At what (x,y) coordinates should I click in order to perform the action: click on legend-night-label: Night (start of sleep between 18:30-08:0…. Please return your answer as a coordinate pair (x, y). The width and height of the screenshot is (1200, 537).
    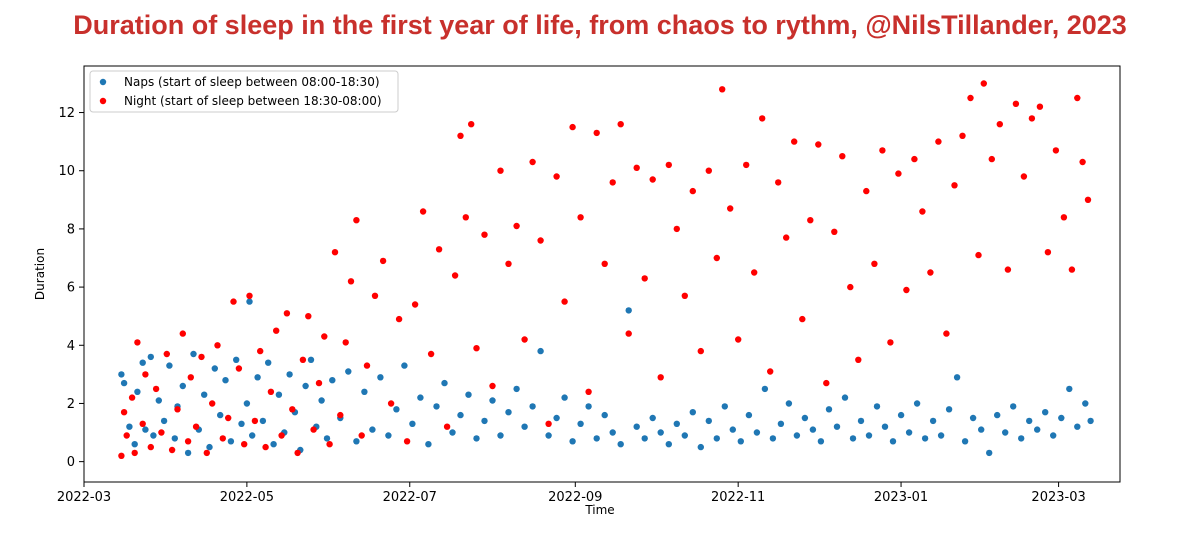
    Looking at the image, I should click on (253, 101).